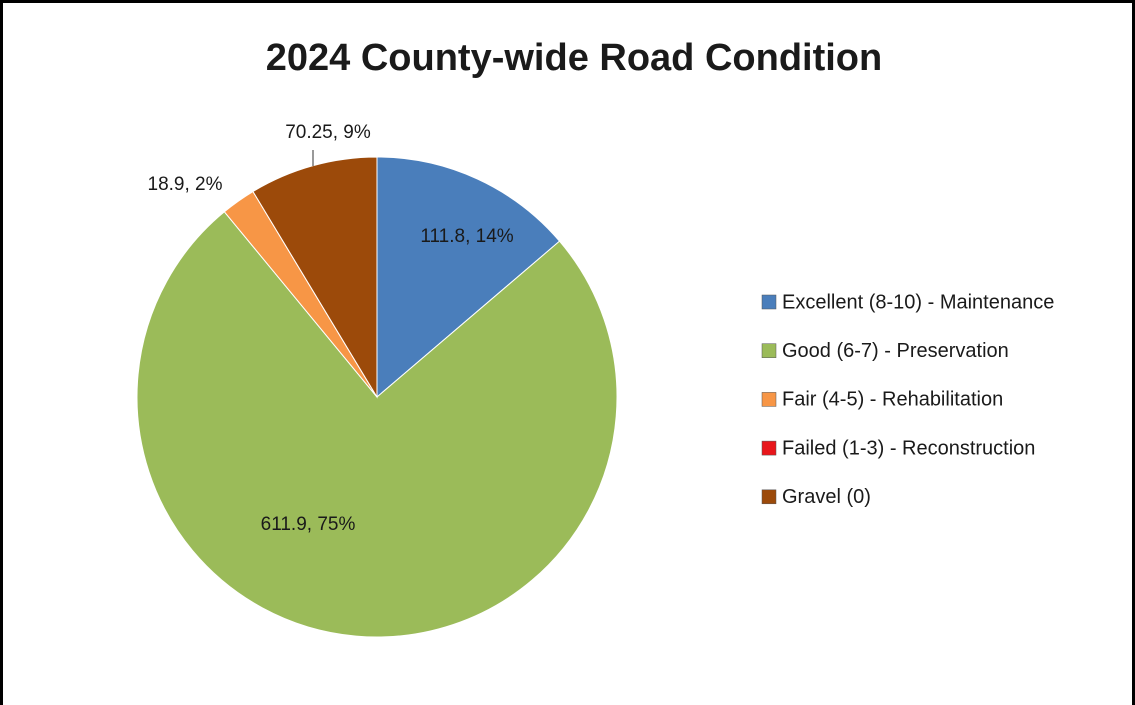  I want to click on chart-title: 2024 County-wide Road Condition, so click(574, 58).